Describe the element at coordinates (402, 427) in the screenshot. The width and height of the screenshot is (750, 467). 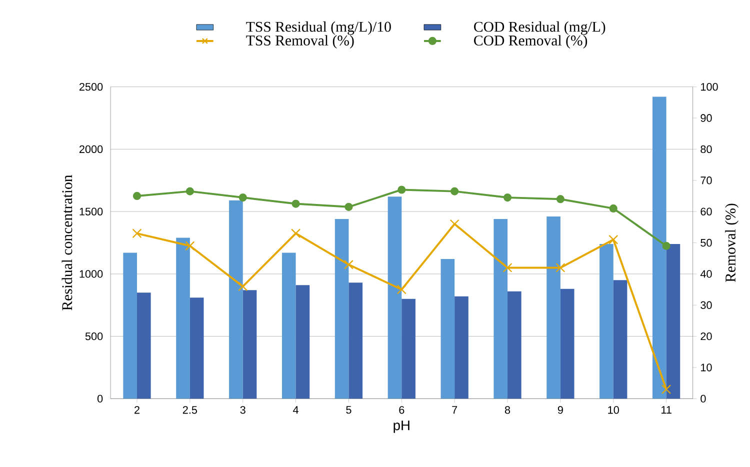
I see `x-axis-title: pH` at that location.